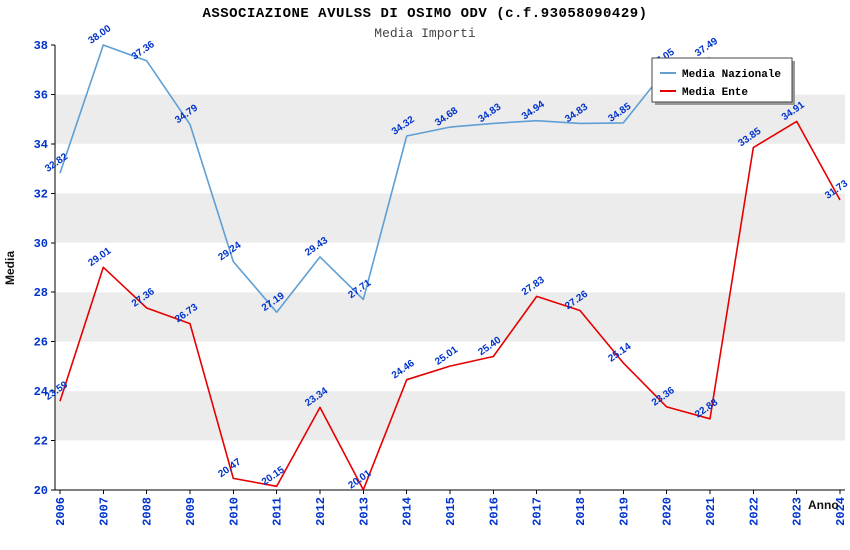  What do you see at coordinates (278, 511) in the screenshot?
I see `x-tick-label: 2011` at bounding box center [278, 511].